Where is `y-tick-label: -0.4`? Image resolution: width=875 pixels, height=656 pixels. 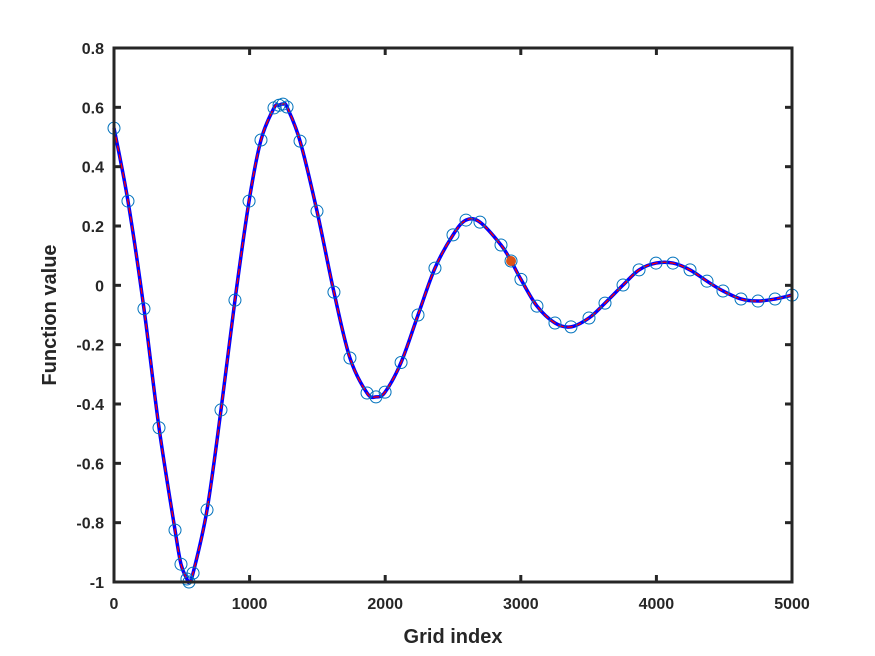 y-tick-label: -0.4 is located at coordinates (90, 405).